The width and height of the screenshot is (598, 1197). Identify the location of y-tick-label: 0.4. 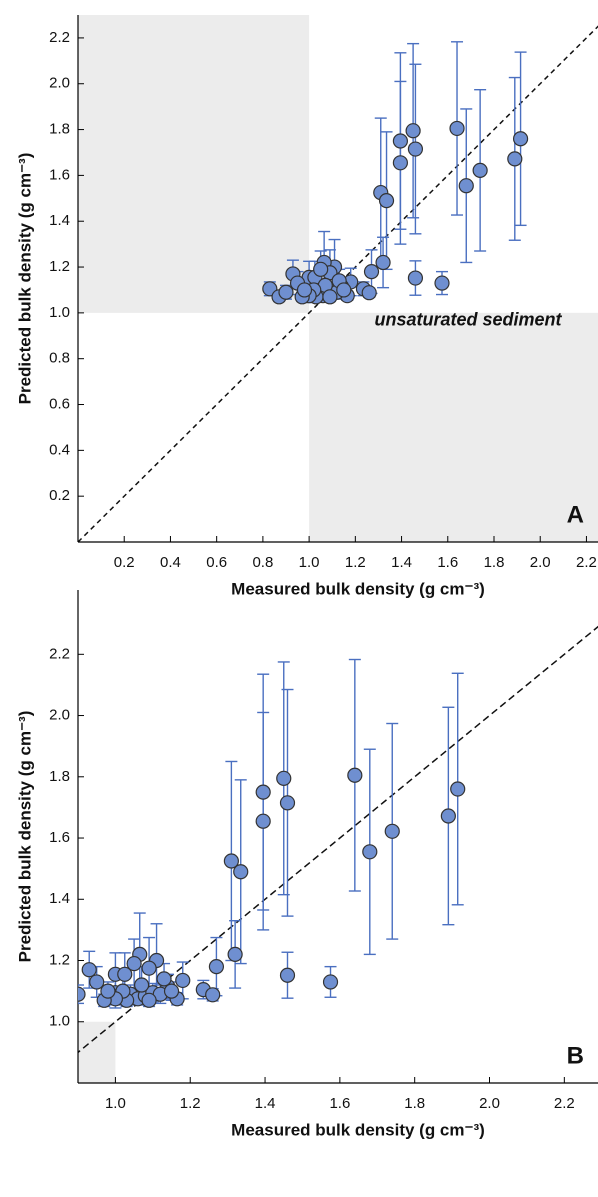
(59, 449).